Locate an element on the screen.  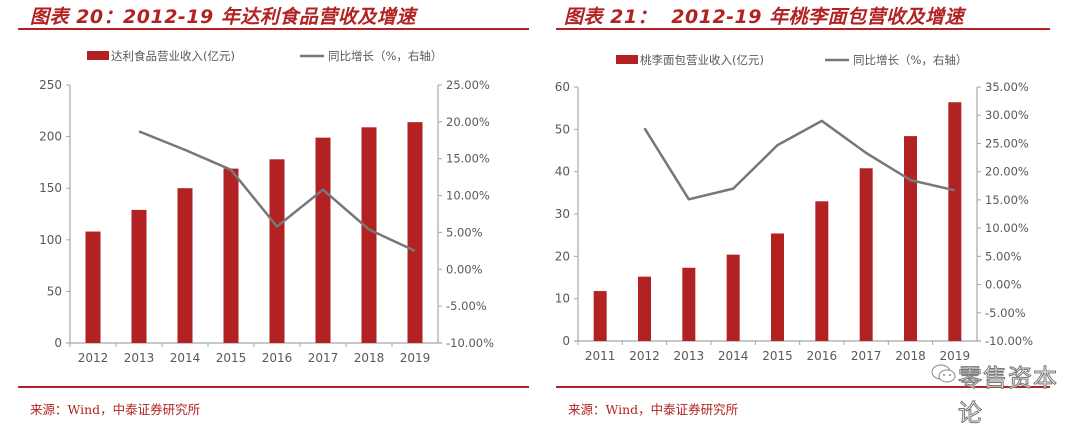
left-axis-tick-label: 10 is located at coordinates (562, 299).